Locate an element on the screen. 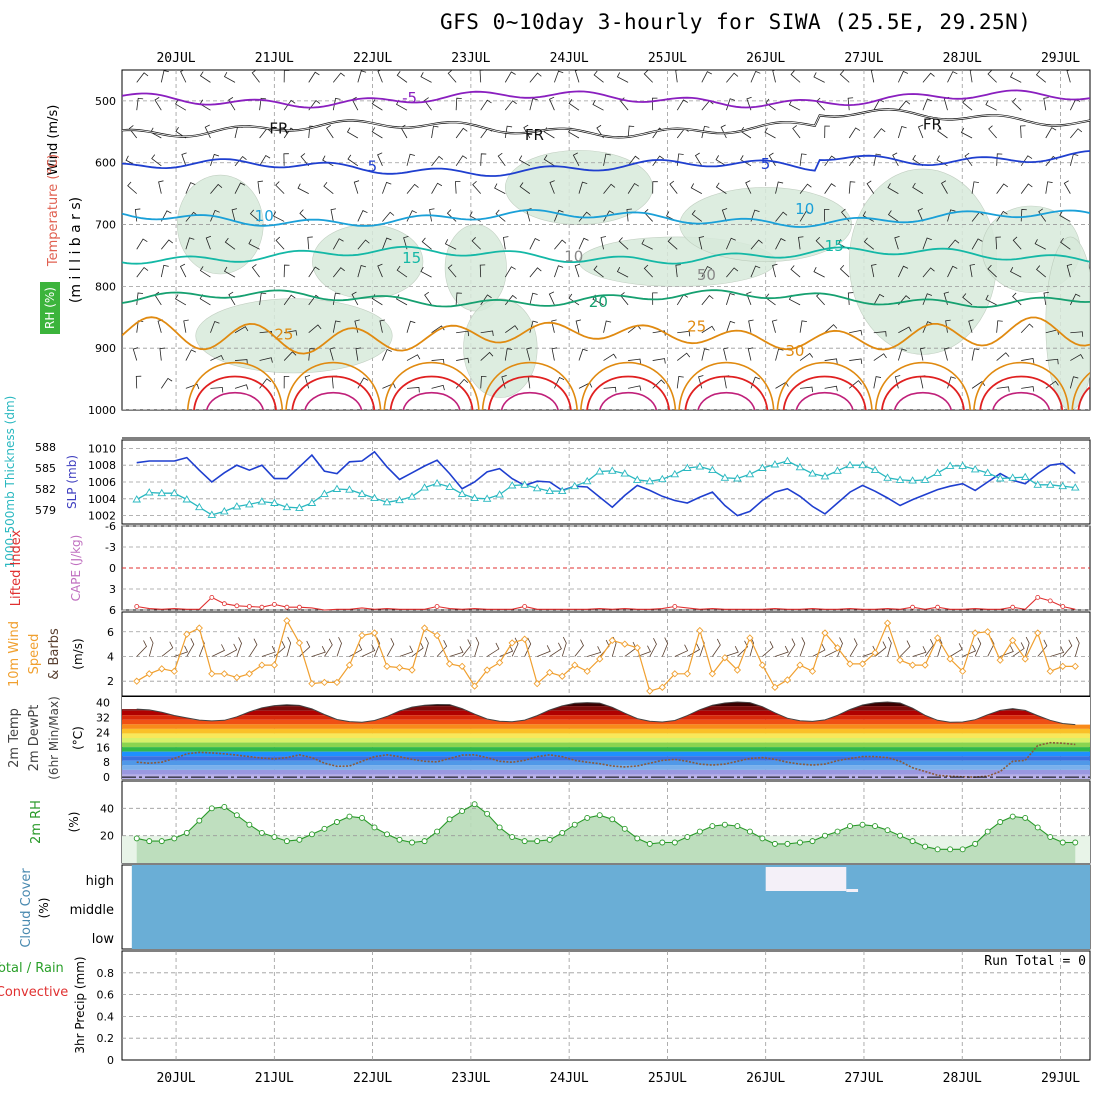  contour-label: 25 is located at coordinates (283, 335).